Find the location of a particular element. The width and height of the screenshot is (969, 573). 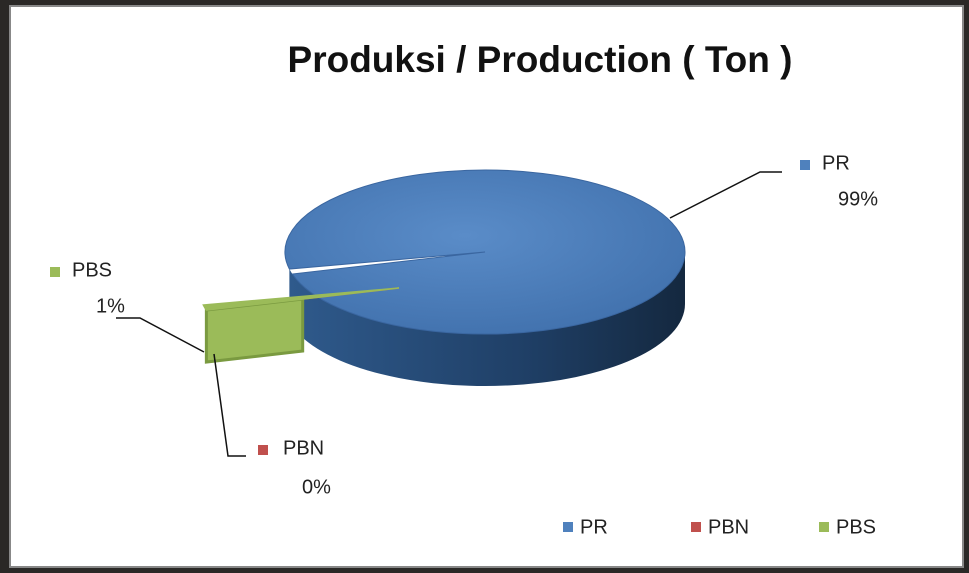

data-label-name: PR is located at coordinates (836, 163).